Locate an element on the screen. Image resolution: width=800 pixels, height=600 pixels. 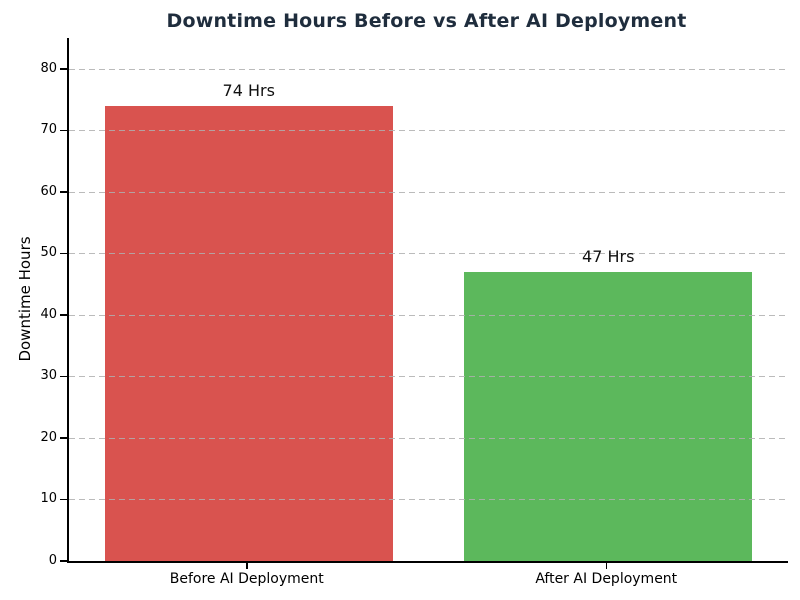
x-tick-label: After AI Deployment is located at coordinates (606, 579).